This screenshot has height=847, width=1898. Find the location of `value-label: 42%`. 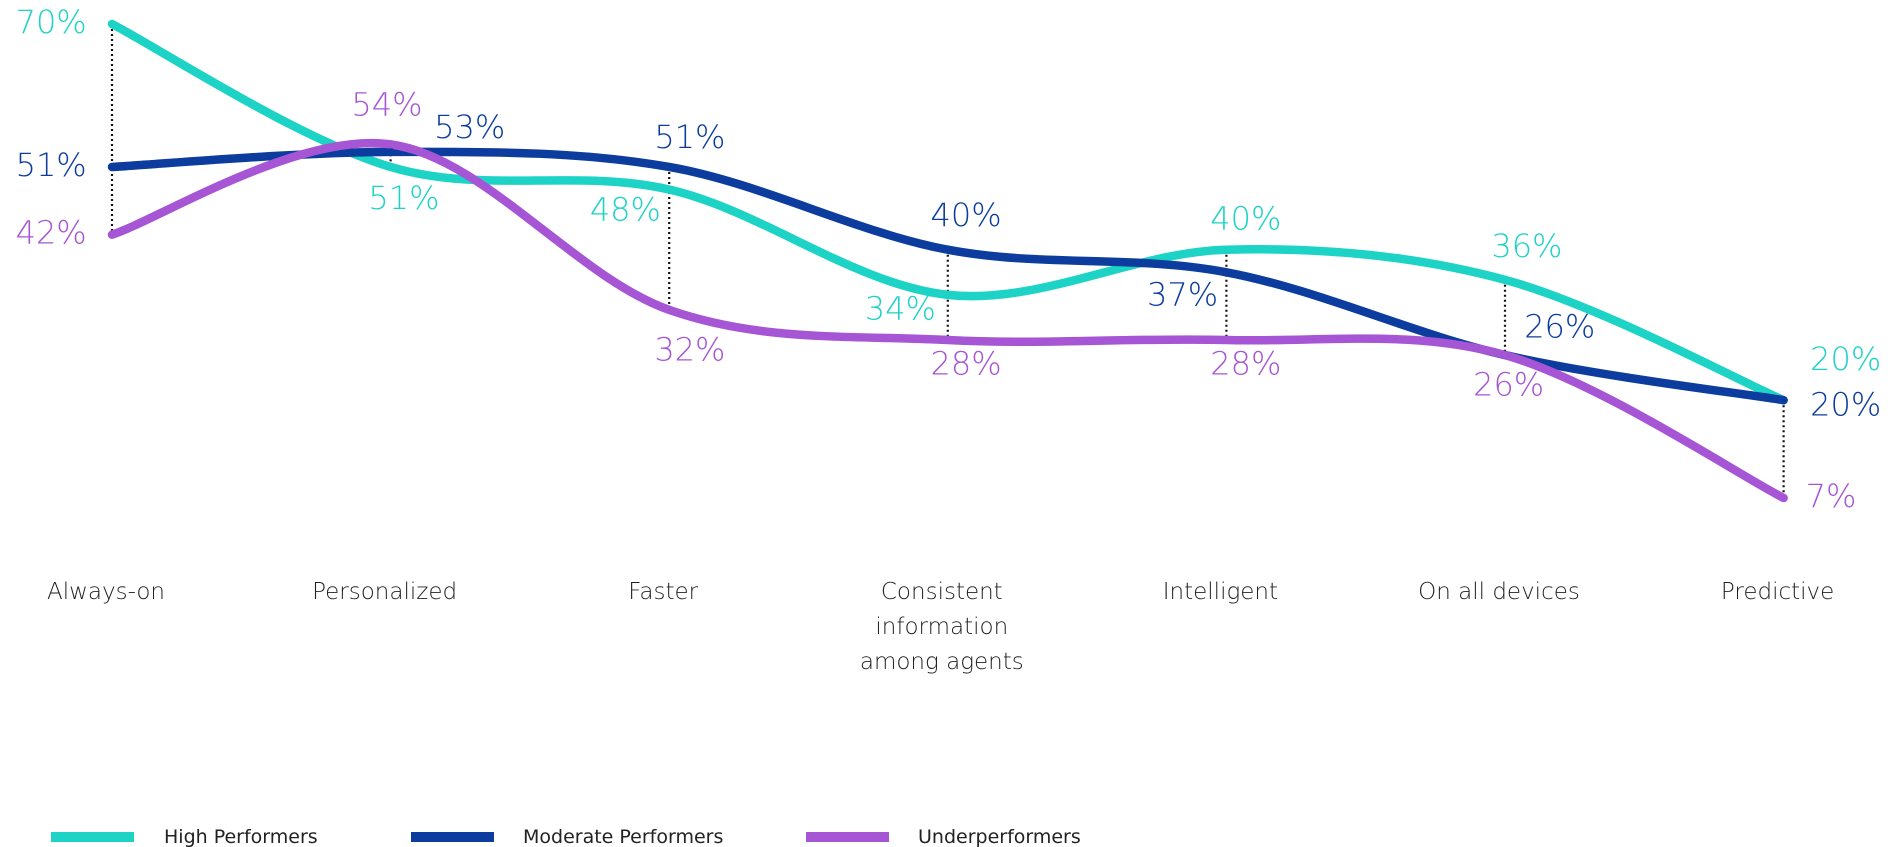

value-label: 42% is located at coordinates (51, 233).